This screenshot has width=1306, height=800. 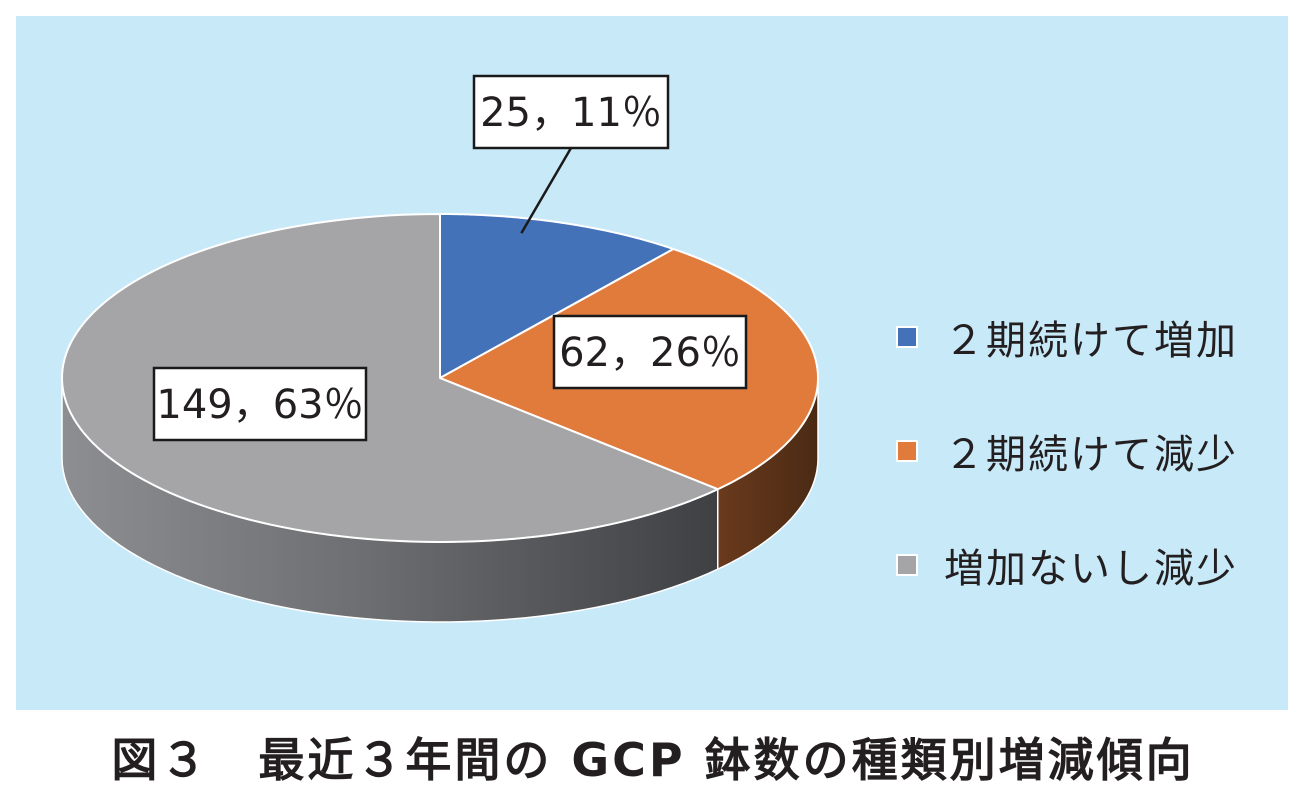 I want to click on legend-label: 増加ないし減少, so click(x=1091, y=569).